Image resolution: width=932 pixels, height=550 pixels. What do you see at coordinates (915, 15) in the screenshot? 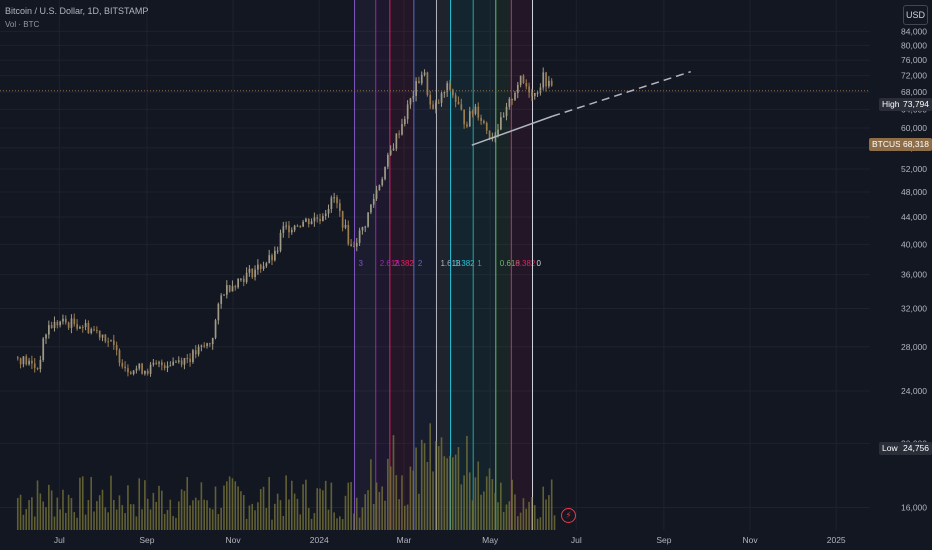
I see `currency-button: USD` at bounding box center [915, 15].